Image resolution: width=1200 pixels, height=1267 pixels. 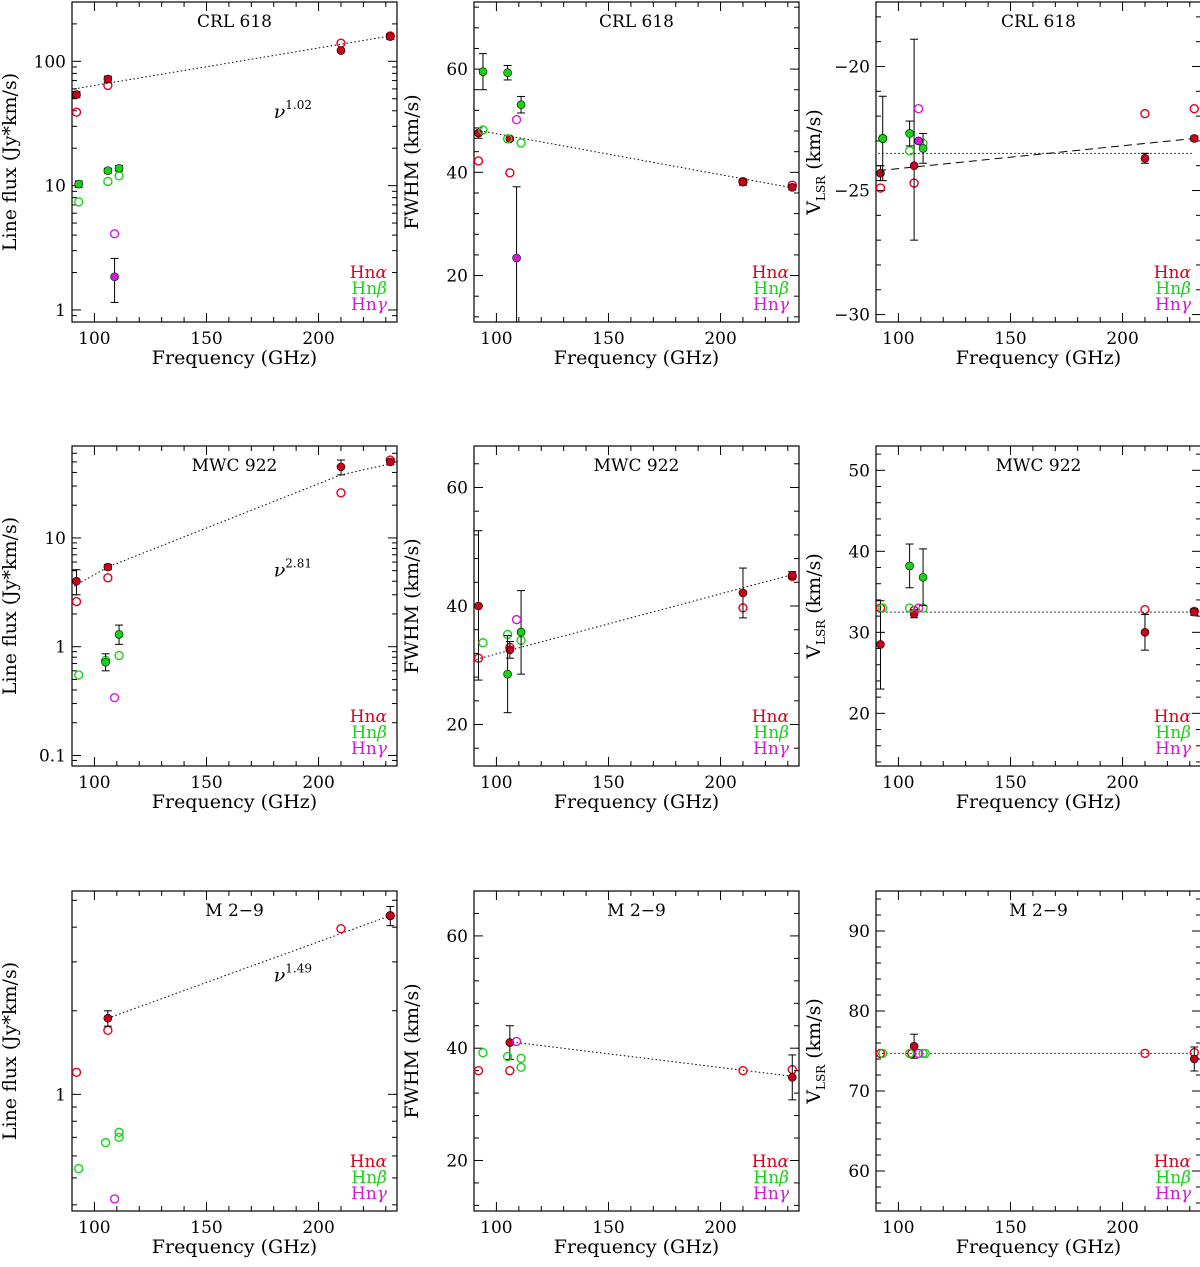 What do you see at coordinates (10, 162) in the screenshot?
I see `y-axis-label: Line flux (Jy*km/s)` at bounding box center [10, 162].